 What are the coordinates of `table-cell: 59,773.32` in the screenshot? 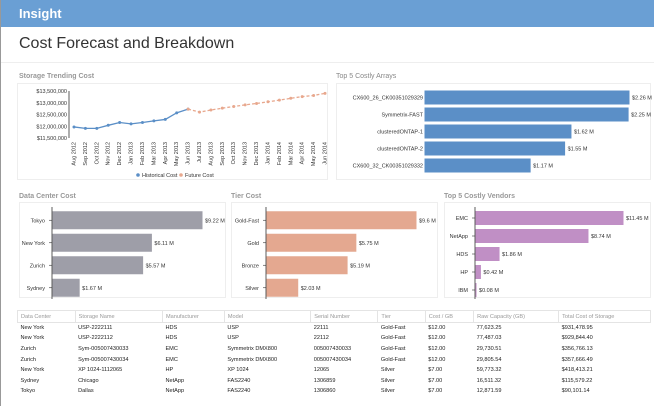 It's located at (489, 370).